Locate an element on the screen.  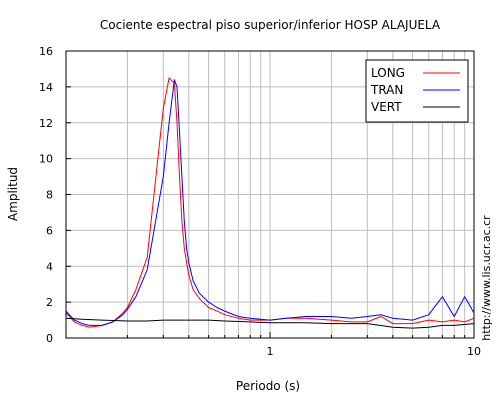
legend-label-vert: VERT is located at coordinates (386, 107).